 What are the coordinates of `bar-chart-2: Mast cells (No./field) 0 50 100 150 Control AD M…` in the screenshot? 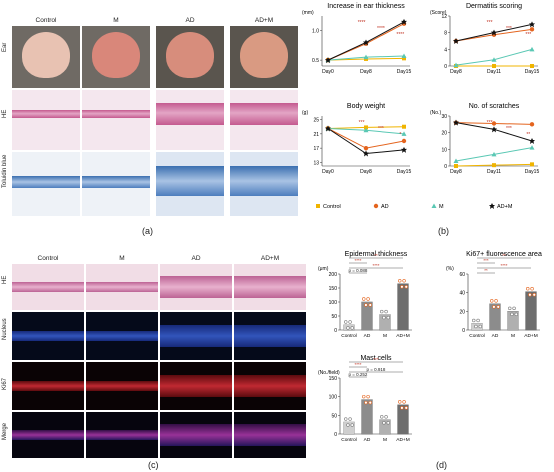 It's located at (365, 399).